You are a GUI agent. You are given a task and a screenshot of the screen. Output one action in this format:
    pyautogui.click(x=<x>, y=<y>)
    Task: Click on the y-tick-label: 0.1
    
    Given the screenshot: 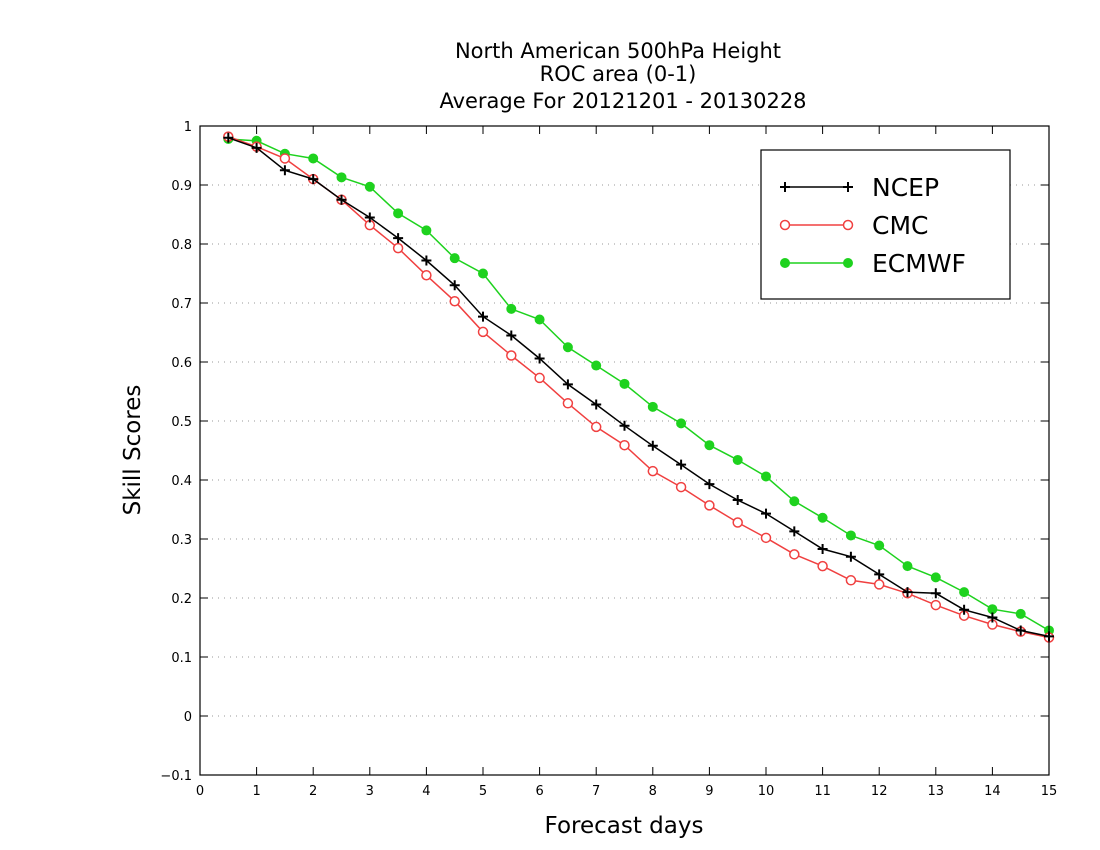 What is the action you would take?
    pyautogui.click(x=181, y=658)
    